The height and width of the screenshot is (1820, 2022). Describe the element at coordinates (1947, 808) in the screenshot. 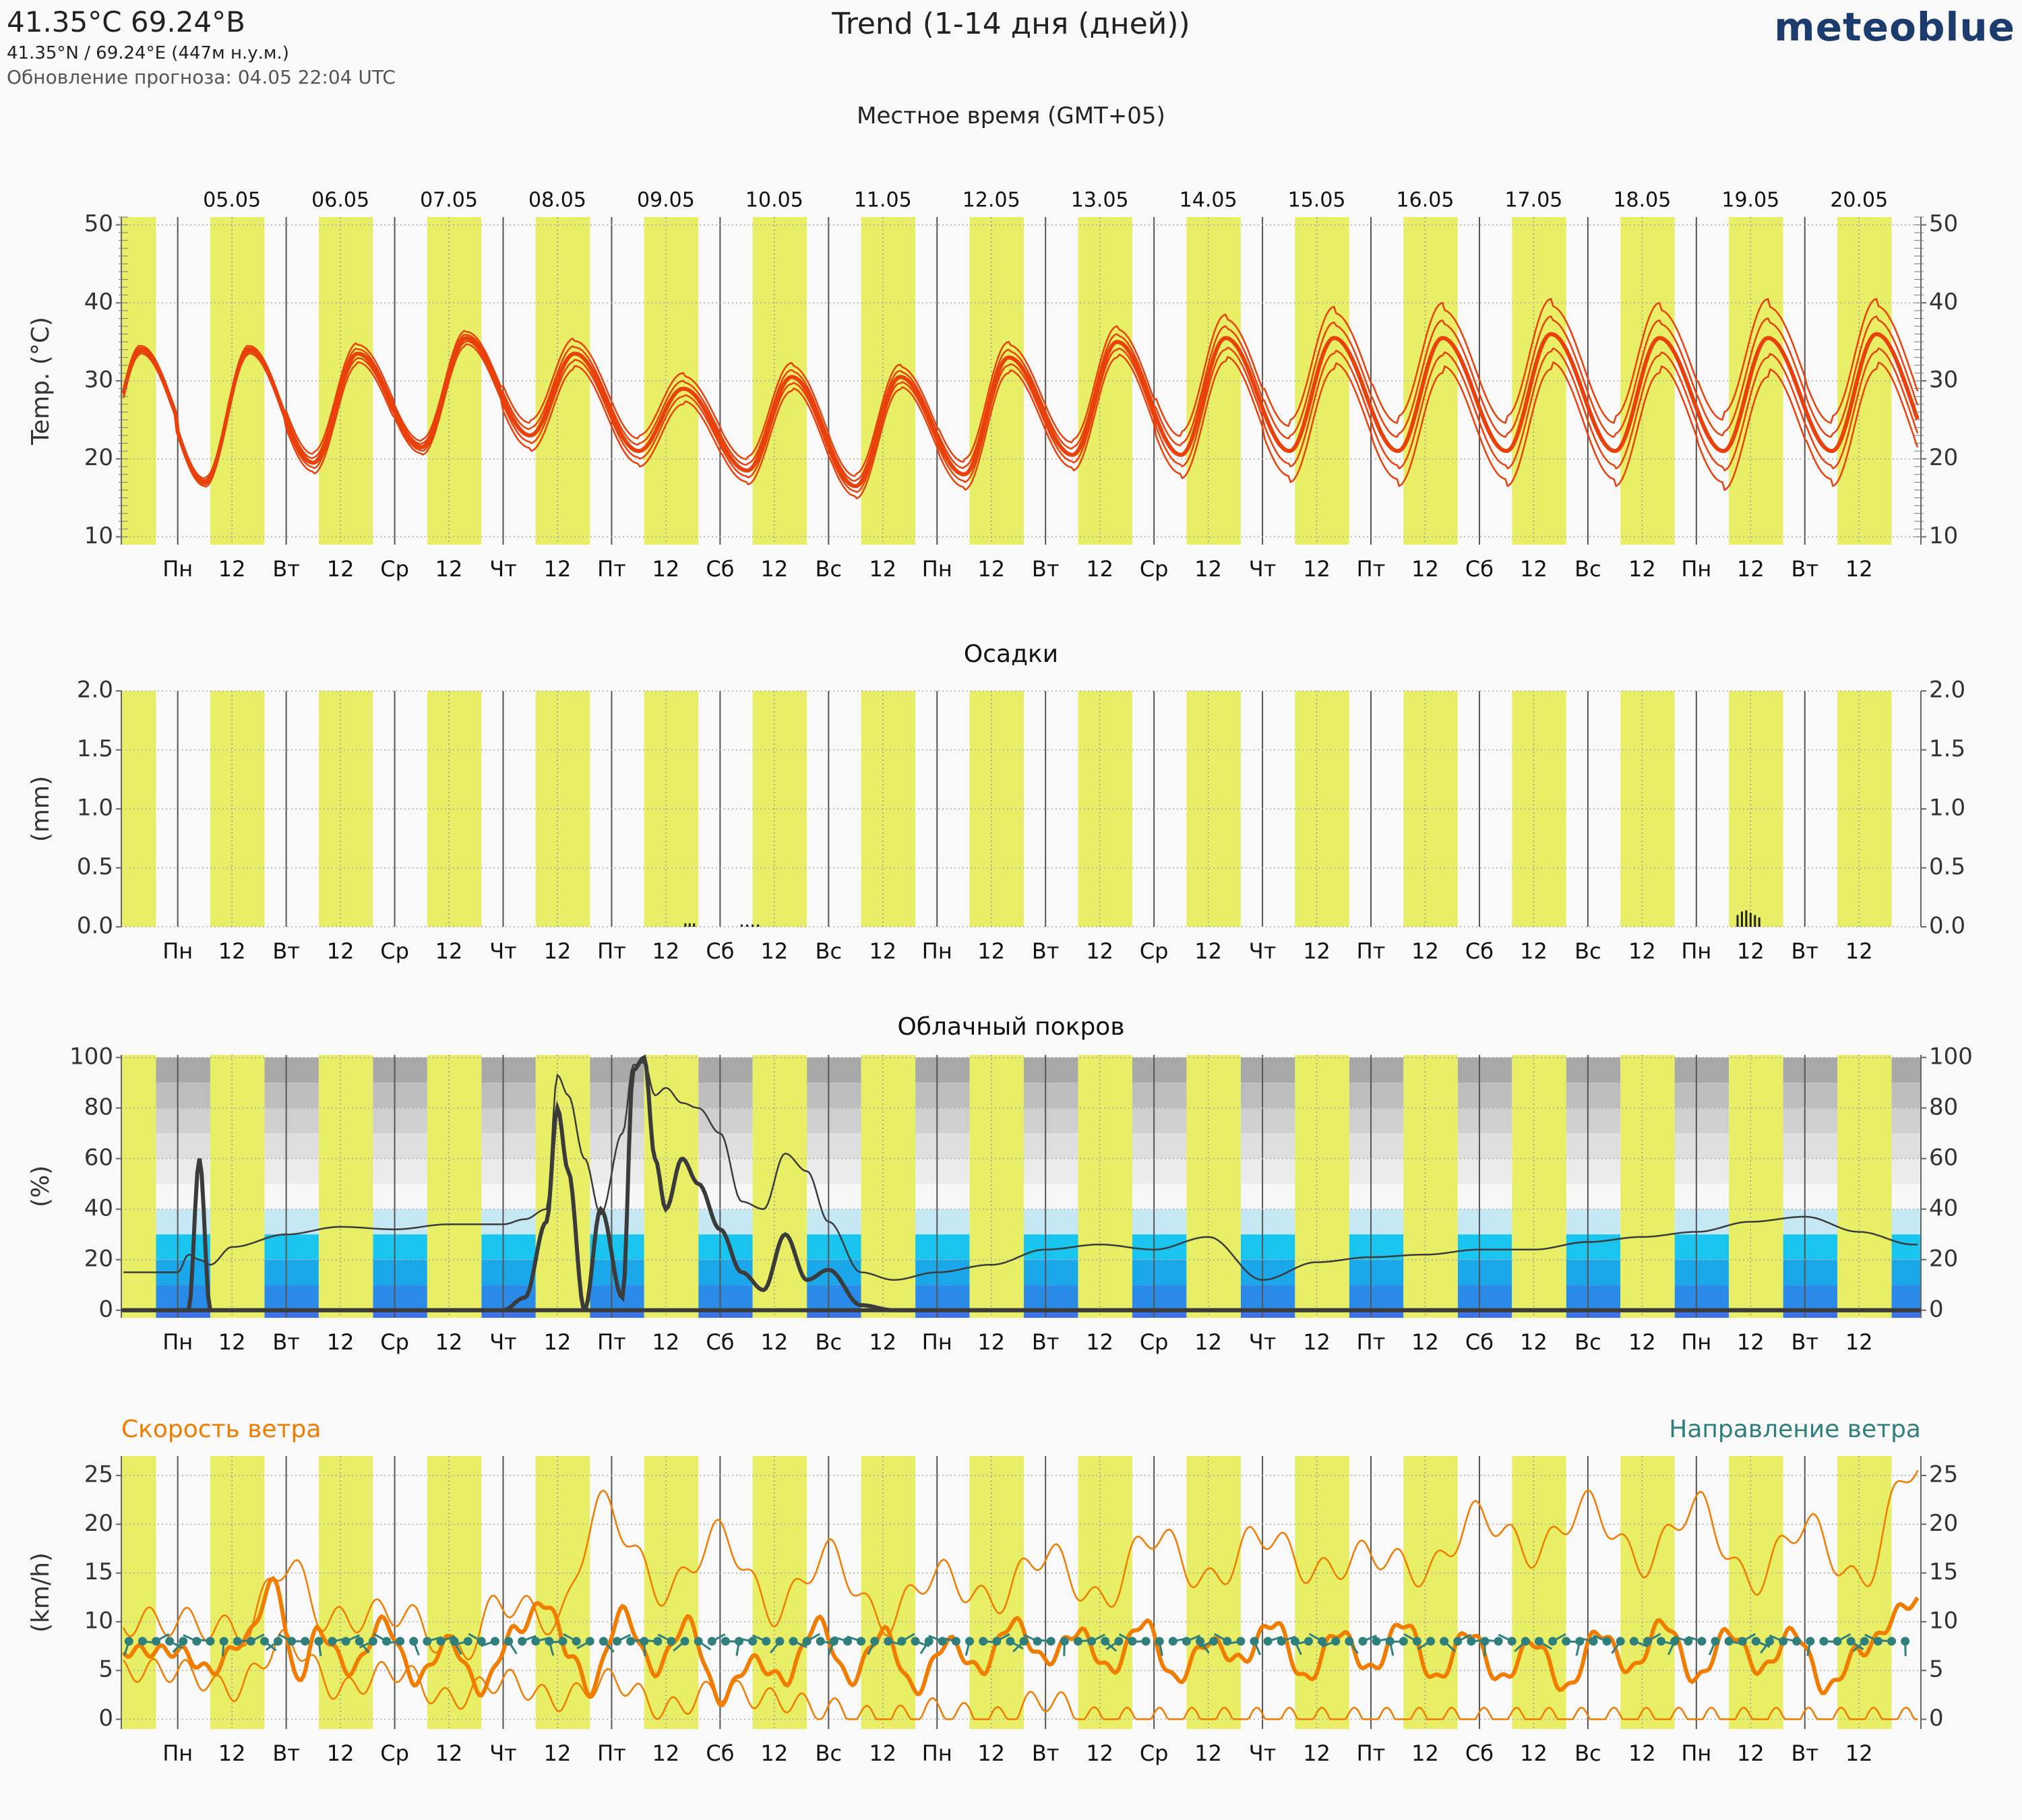

I see `y-tick-label-right: 1.0` at that location.